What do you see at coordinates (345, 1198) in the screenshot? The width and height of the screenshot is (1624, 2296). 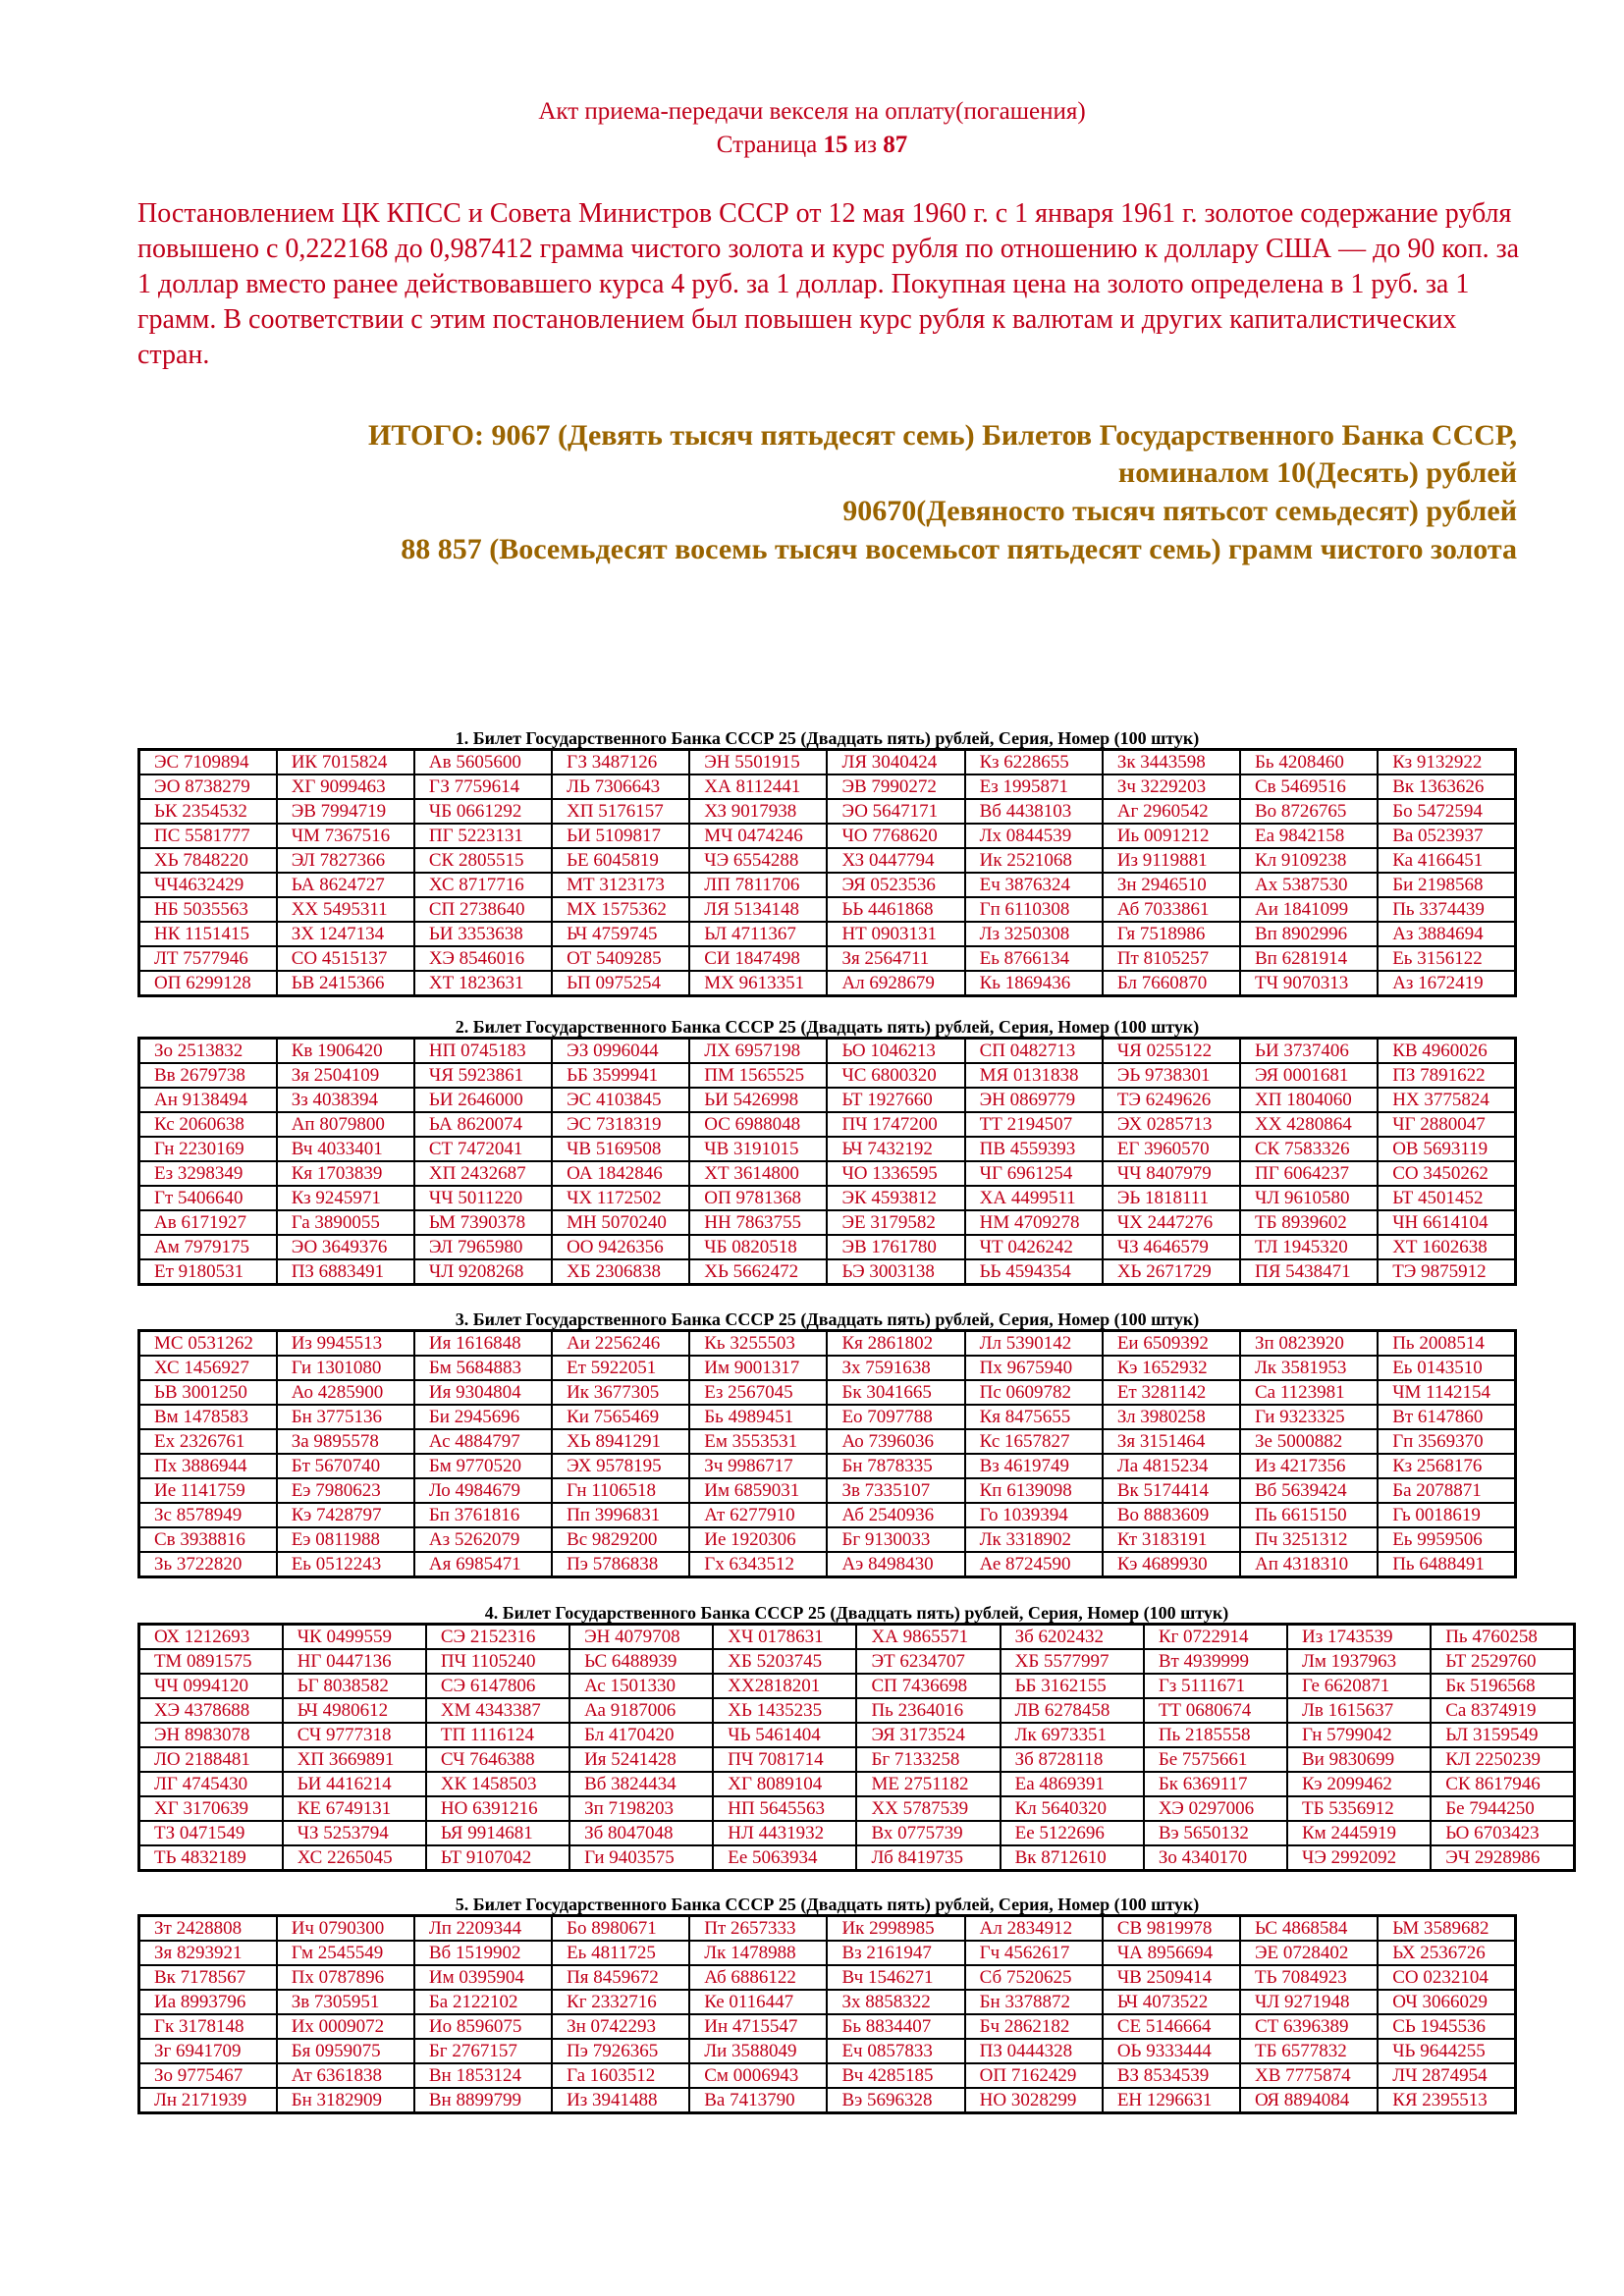 I see `serial-number-cell: Кз 9245971` at bounding box center [345, 1198].